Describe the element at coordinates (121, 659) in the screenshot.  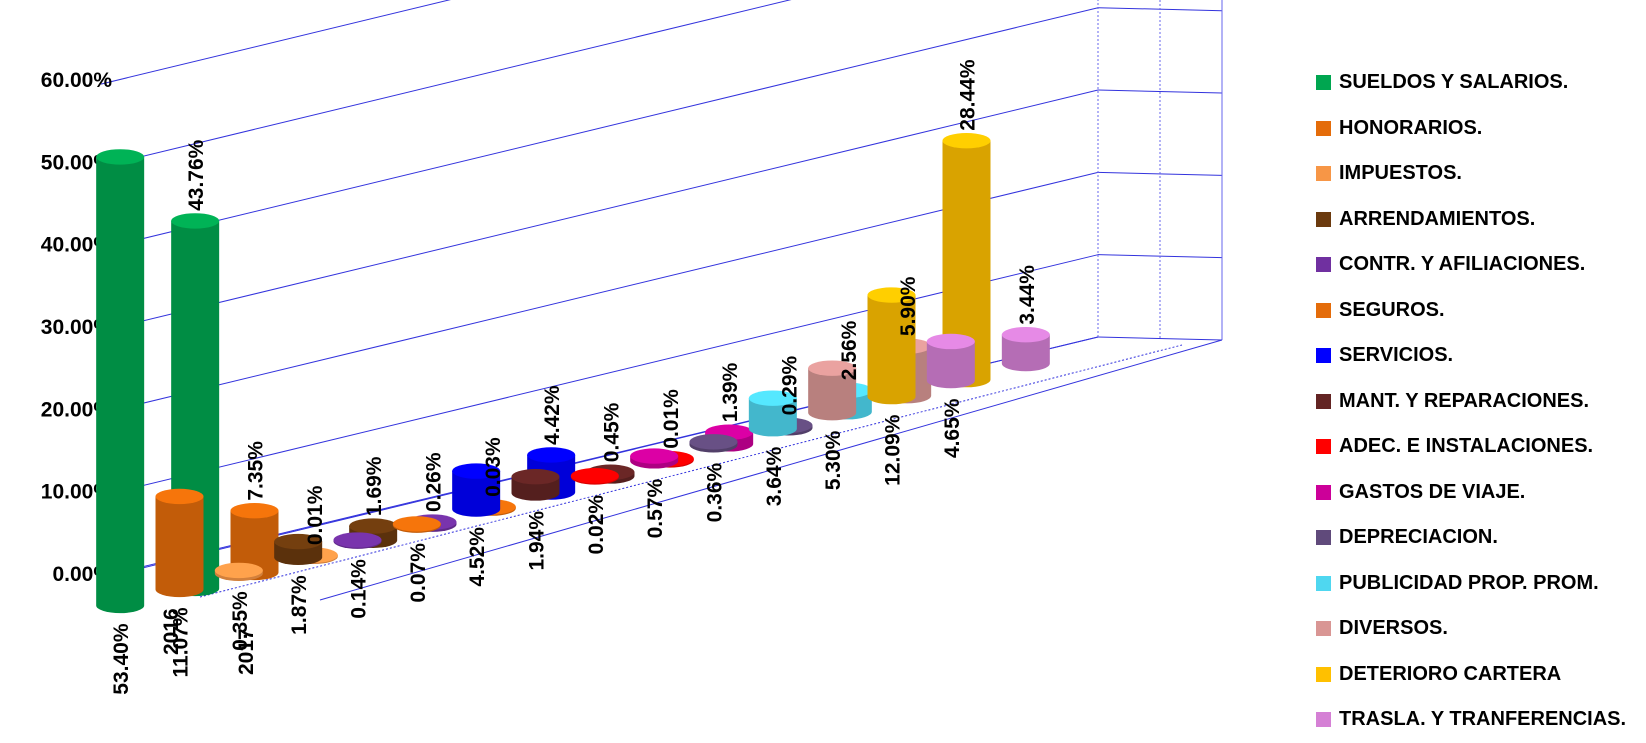
I see `data-label: 53.40%` at that location.